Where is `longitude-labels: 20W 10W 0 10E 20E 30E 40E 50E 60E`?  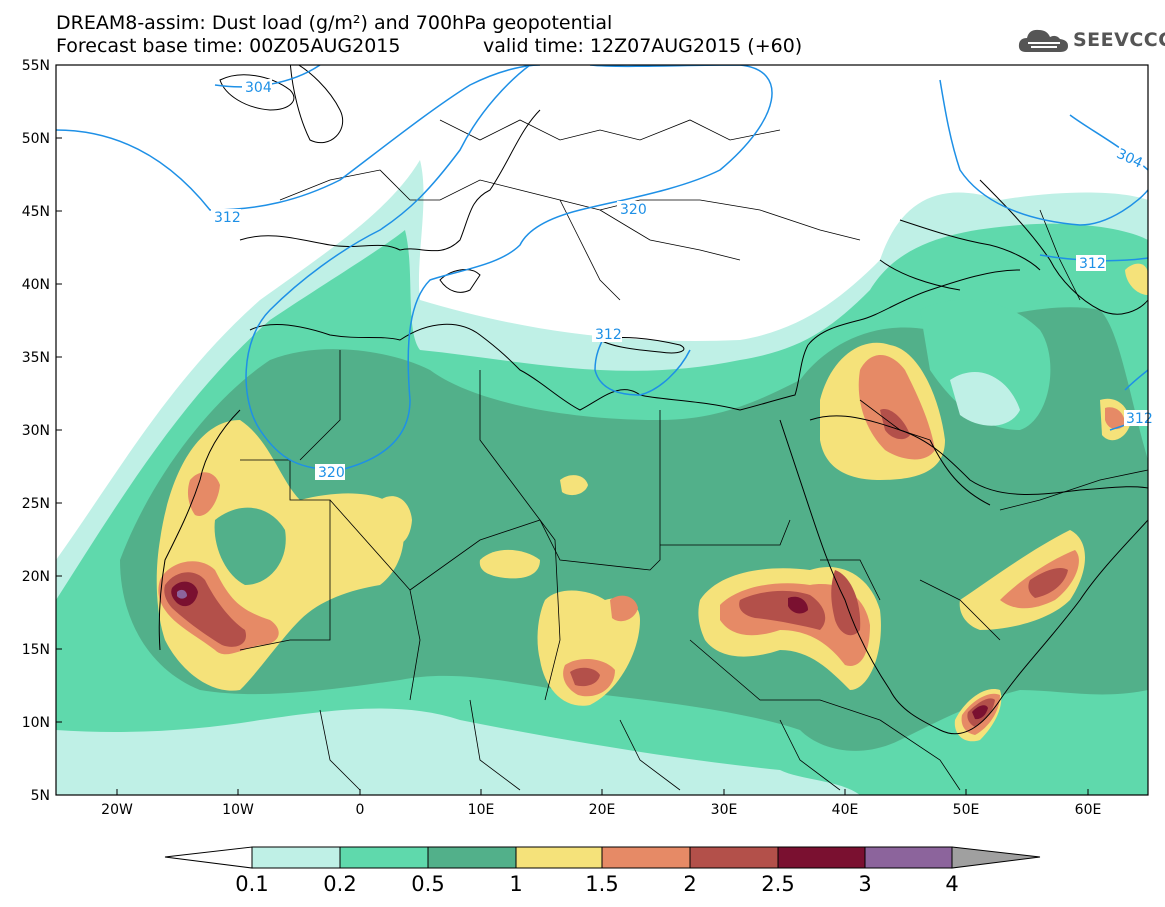 longitude-labels: 20W 10W 0 10E 20E 30E 40E 50E 60E is located at coordinates (601, 810).